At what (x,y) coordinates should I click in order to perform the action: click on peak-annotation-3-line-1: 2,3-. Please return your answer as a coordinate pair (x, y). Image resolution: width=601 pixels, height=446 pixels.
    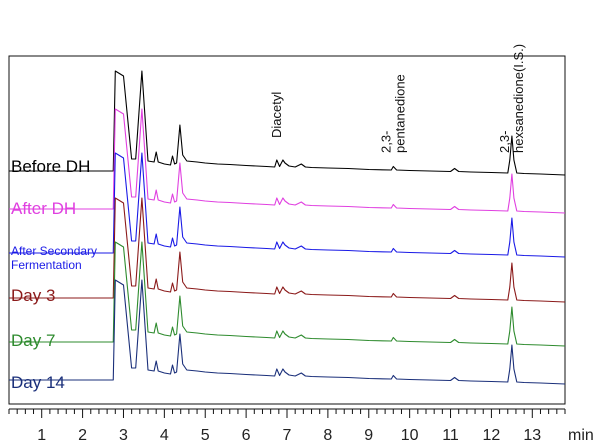
    Looking at the image, I should click on (504, 142).